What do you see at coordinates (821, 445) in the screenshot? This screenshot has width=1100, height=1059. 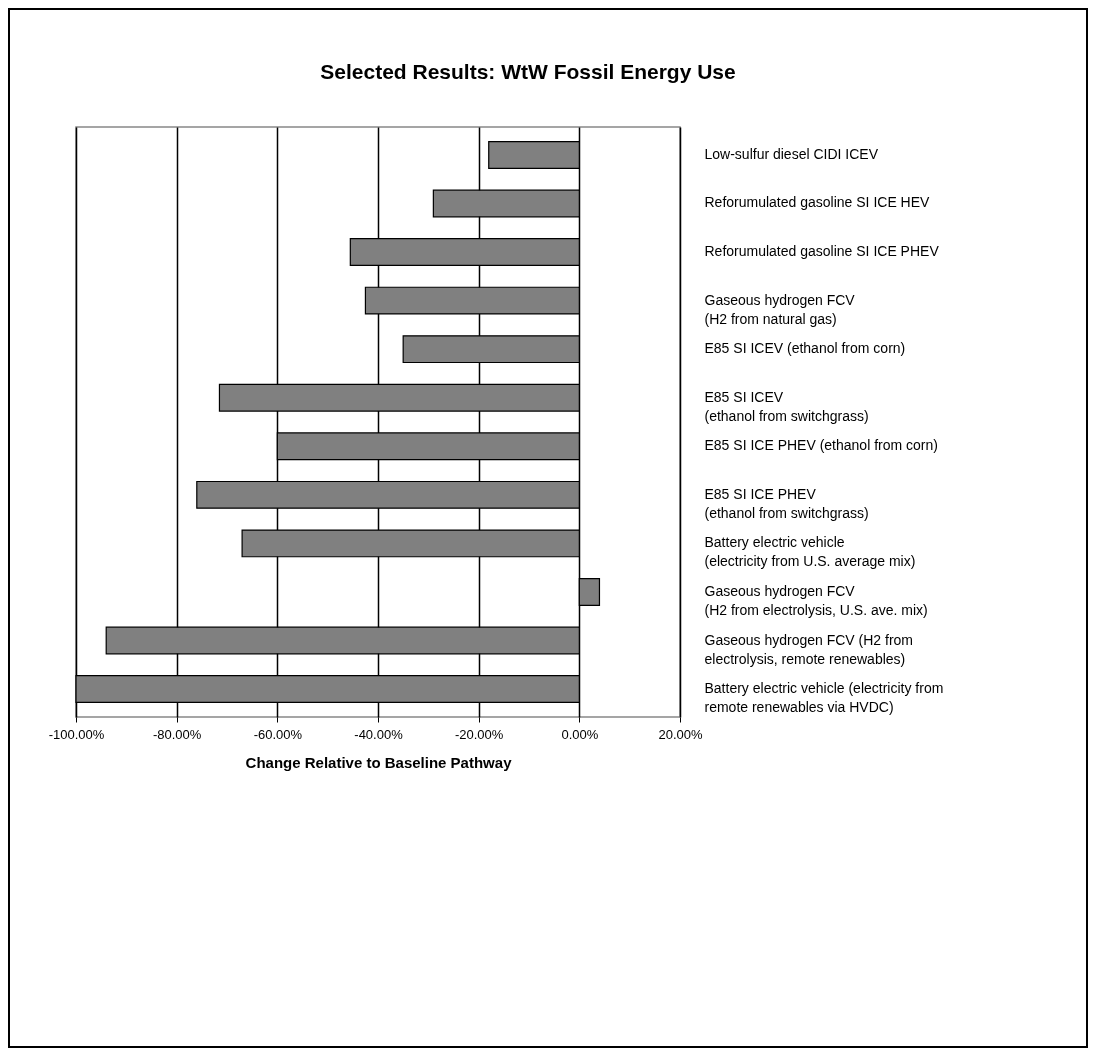 I see `y-tick-label: E85 SI ICE PHEV (ethanol from corn)` at bounding box center [821, 445].